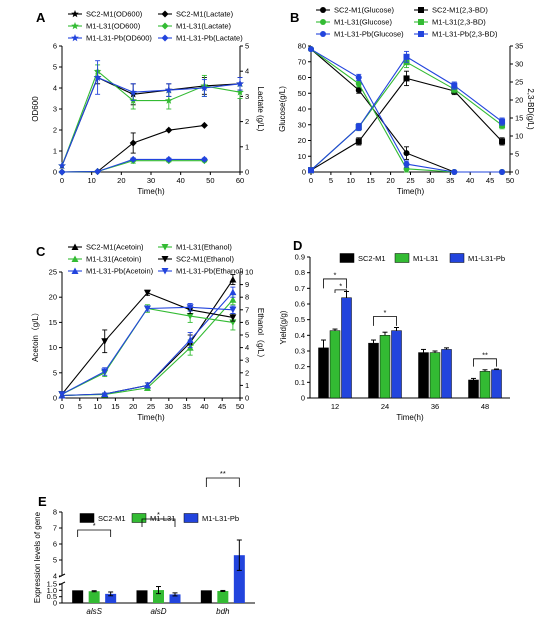  What do you see at coordinates (323, 10) in the screenshot?
I see `panel-b-legend-marker-sc2-m1-glucose` at bounding box center [323, 10].